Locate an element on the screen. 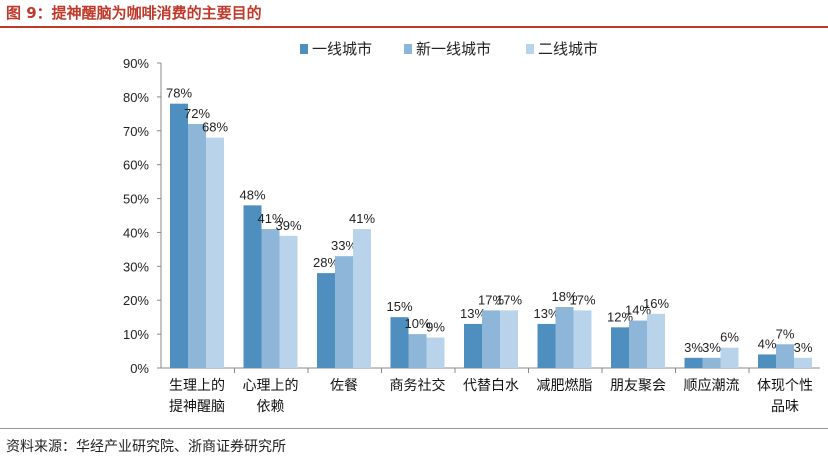 The height and width of the screenshot is (464, 828). data-label: 48% is located at coordinates (252, 194).